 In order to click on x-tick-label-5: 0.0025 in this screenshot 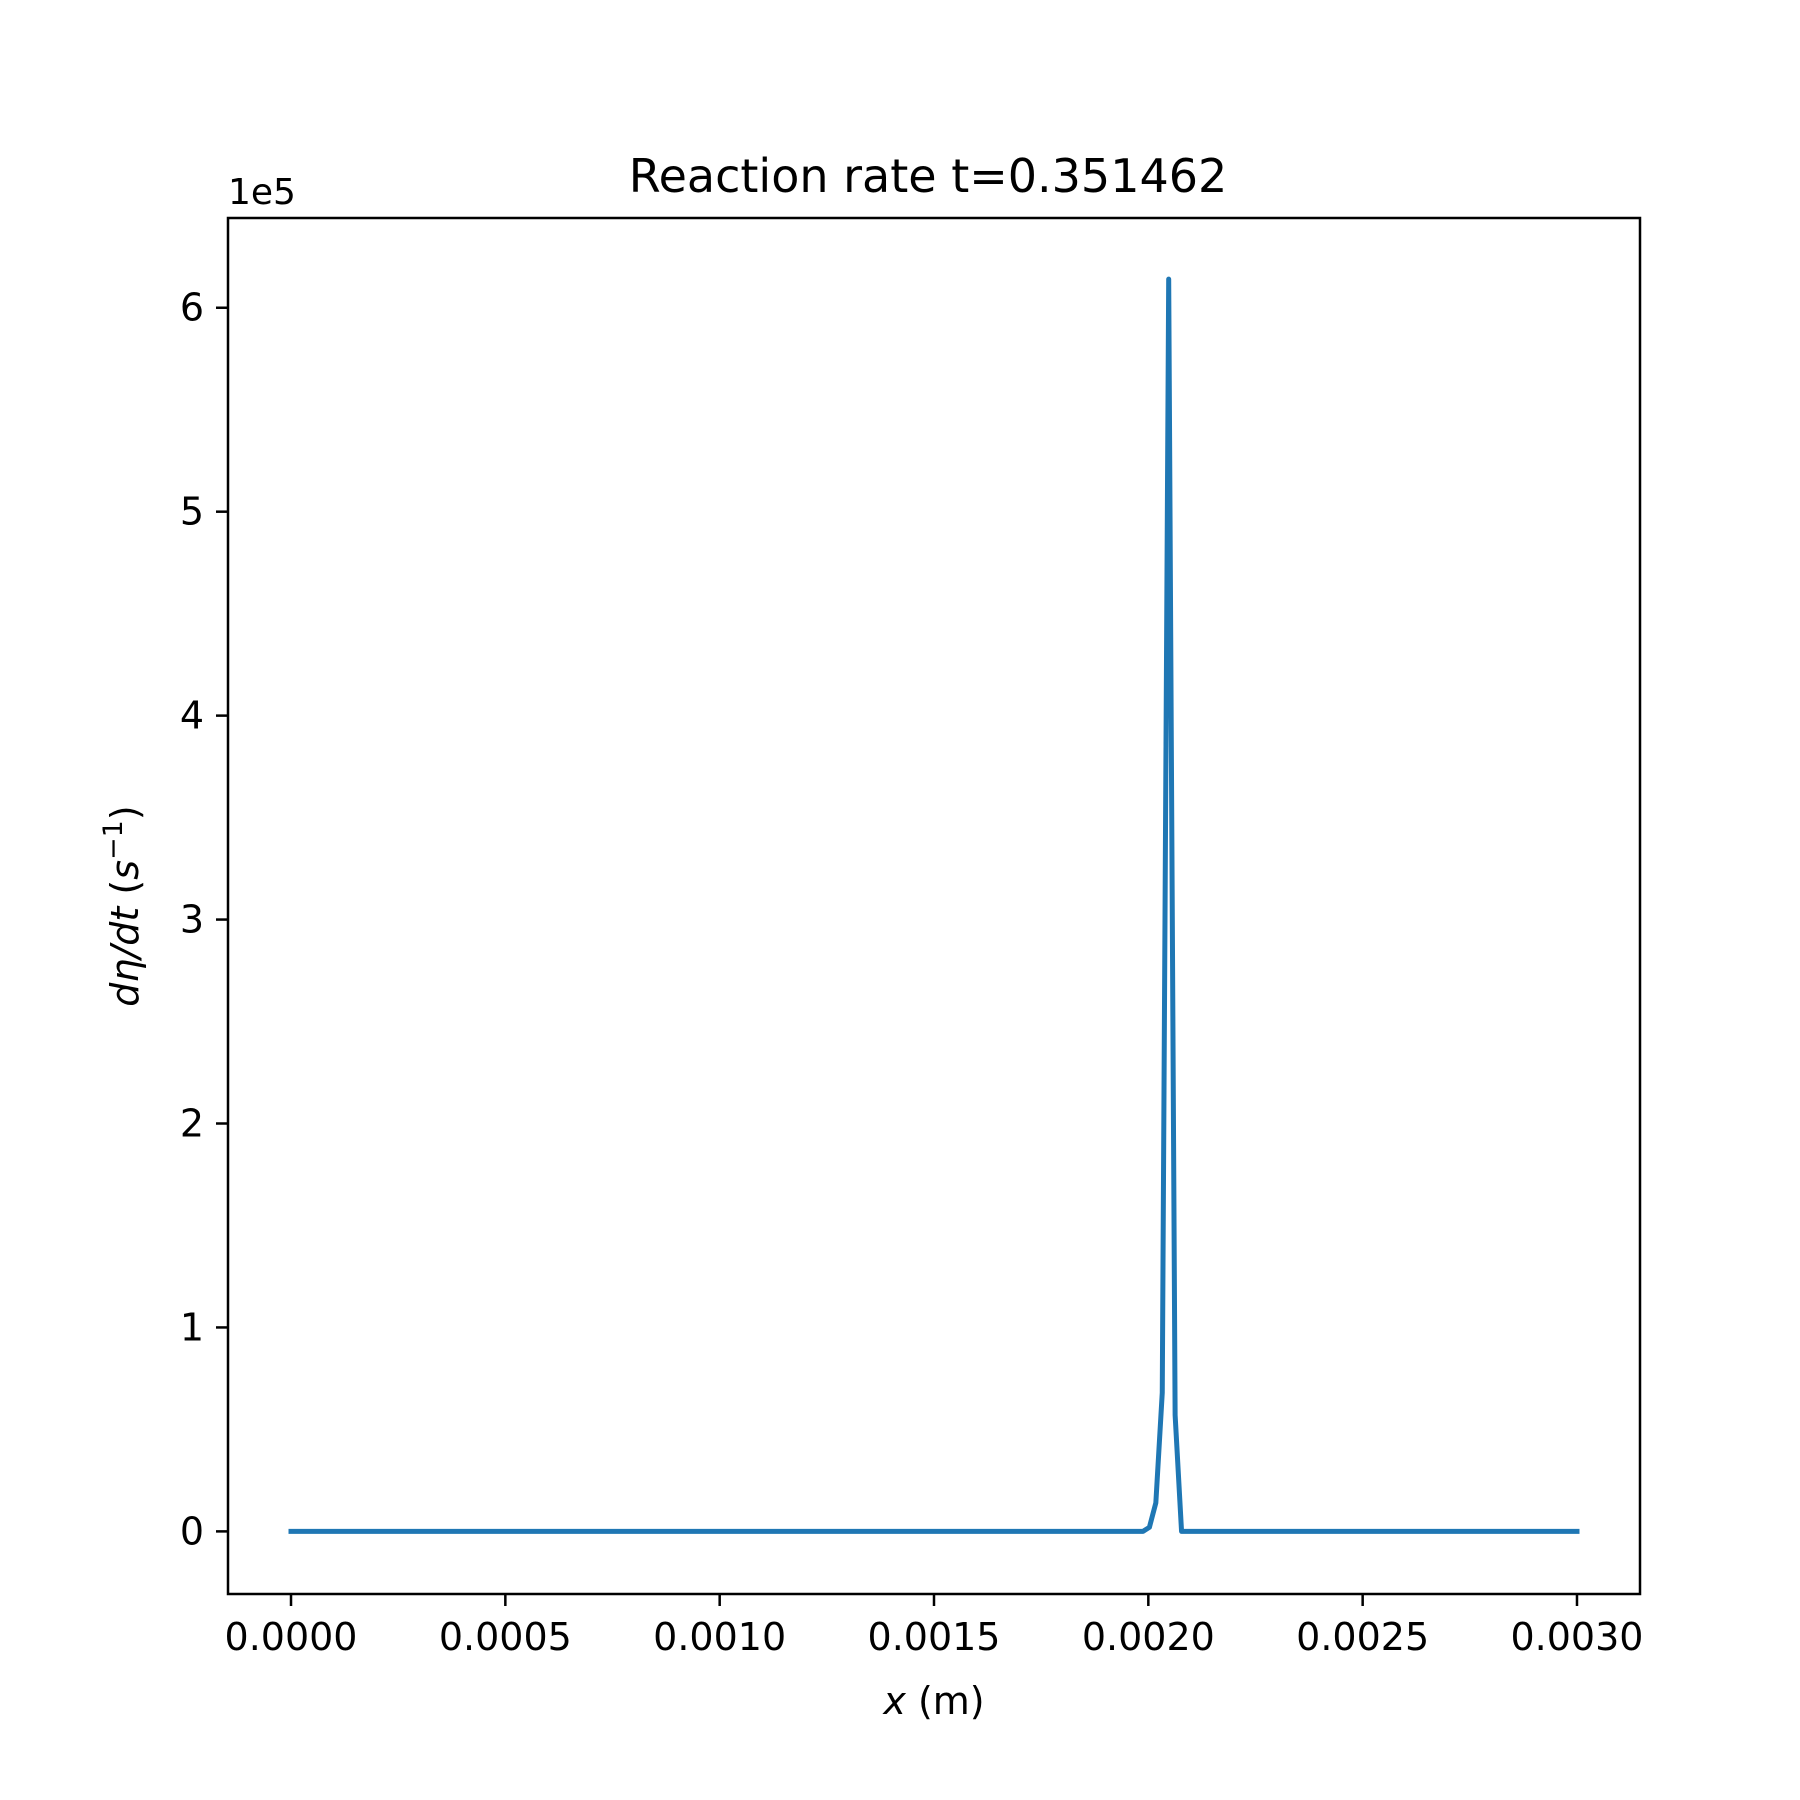, I will do `click(1362, 1637)`.